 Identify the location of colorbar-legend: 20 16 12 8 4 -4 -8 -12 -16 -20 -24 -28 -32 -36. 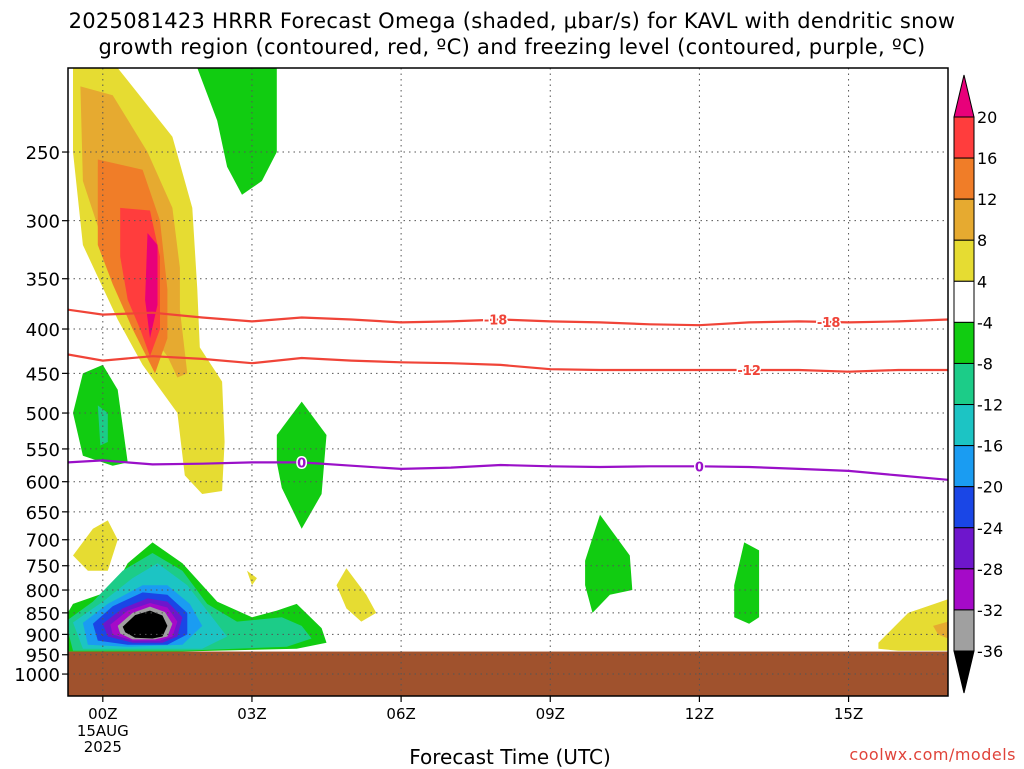
(978, 384).